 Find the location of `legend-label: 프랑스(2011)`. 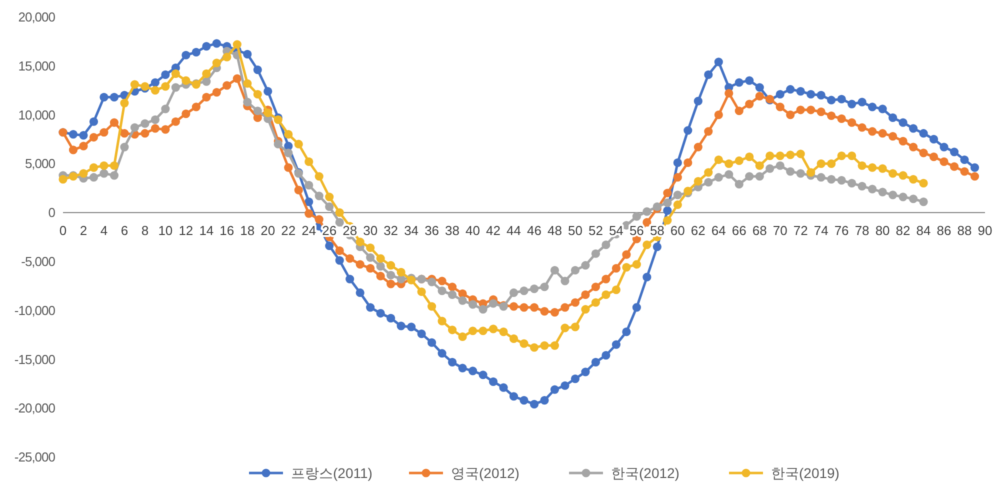

legend-label: 프랑스(2011) is located at coordinates (331, 472).